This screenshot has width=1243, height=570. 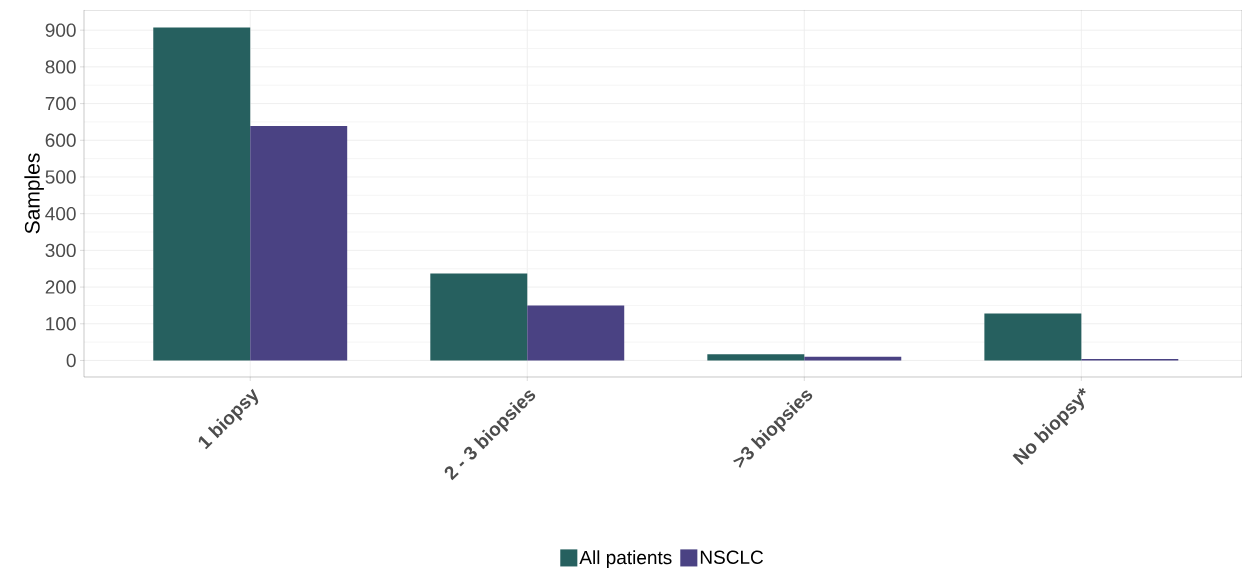 I want to click on y-tick-label: 500, so click(x=60, y=177).